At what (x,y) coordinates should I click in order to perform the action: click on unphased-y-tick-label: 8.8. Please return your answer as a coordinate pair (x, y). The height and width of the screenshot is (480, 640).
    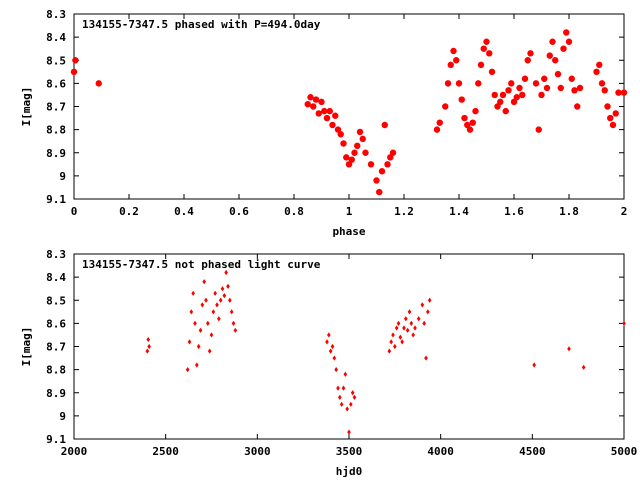
    Looking at the image, I should click on (56, 370).